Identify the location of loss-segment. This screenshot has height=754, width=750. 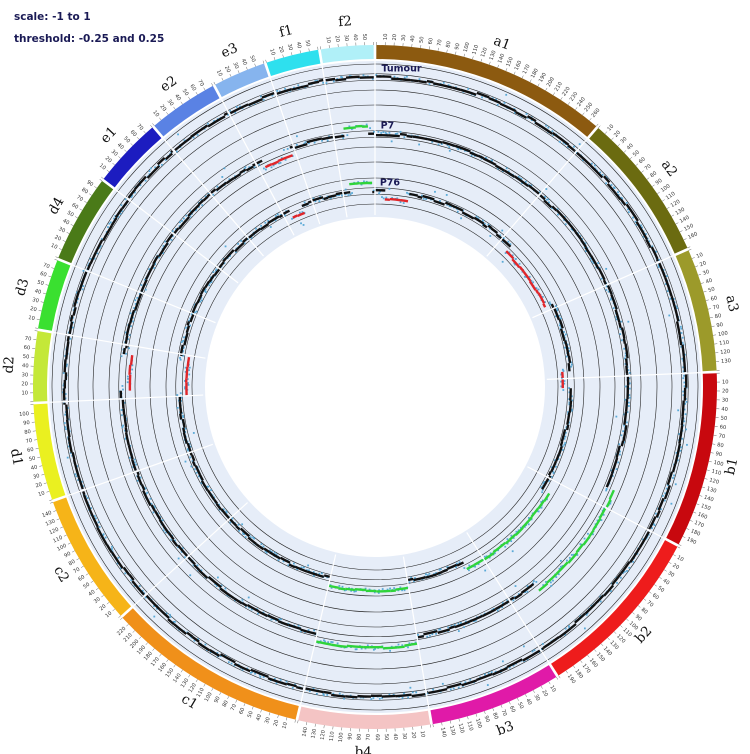
(544, 305).